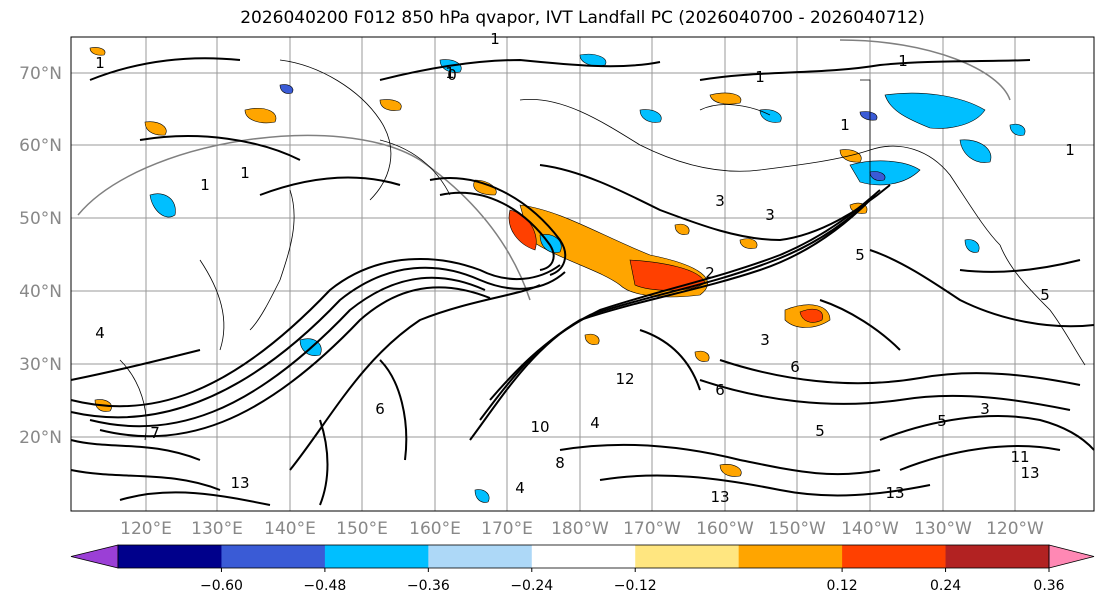 Image resolution: width=1105 pixels, height=604 pixels. What do you see at coordinates (40, 219) in the screenshot?
I see `lat-label: 50°N` at bounding box center [40, 219].